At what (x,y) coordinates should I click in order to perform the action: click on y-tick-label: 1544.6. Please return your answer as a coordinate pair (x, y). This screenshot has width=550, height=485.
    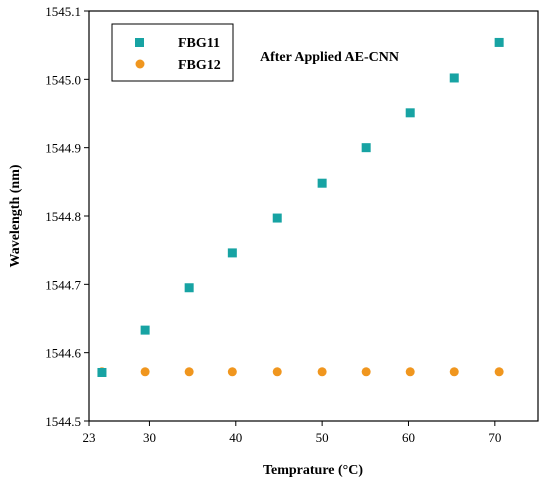
    Looking at the image, I should click on (63, 353).